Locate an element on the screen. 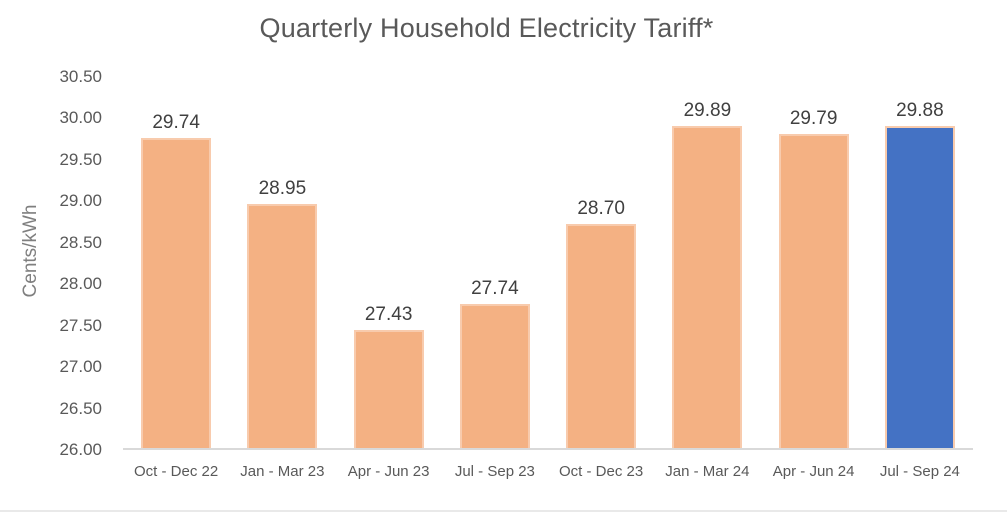  y-tick-label: 29.50 is located at coordinates (80, 159).